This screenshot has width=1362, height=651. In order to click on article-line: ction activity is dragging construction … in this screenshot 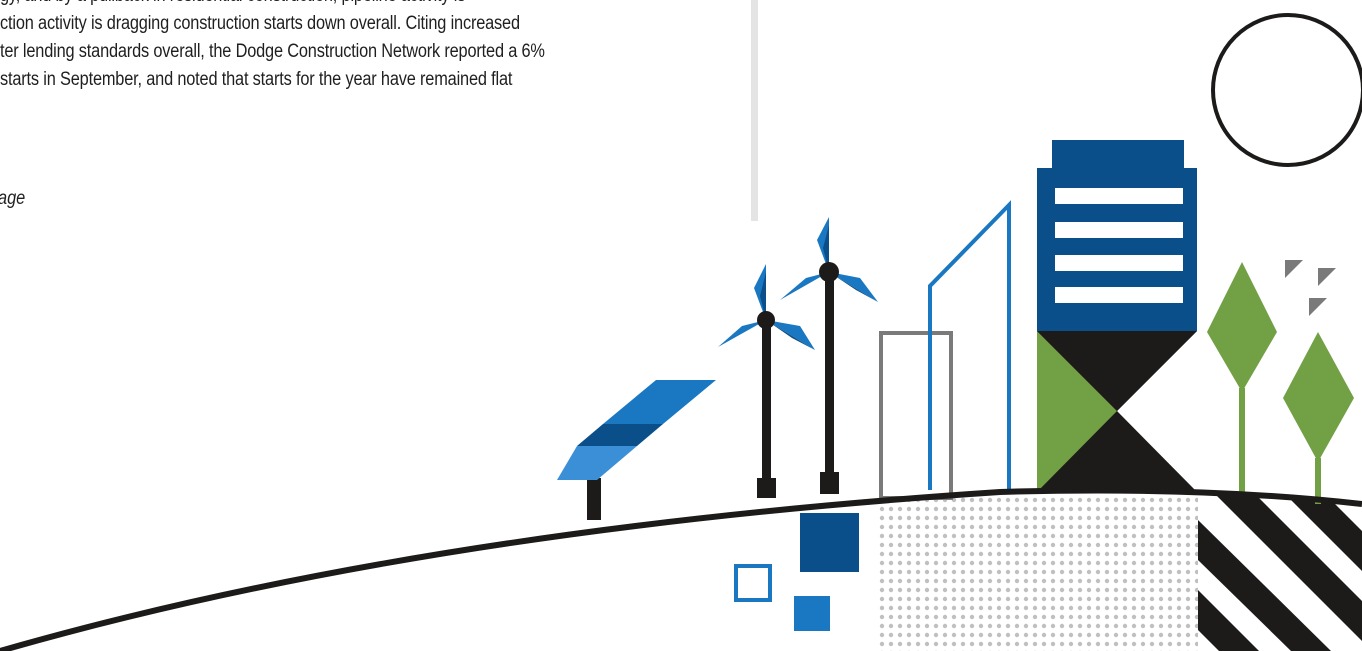, I will do `click(260, 23)`.